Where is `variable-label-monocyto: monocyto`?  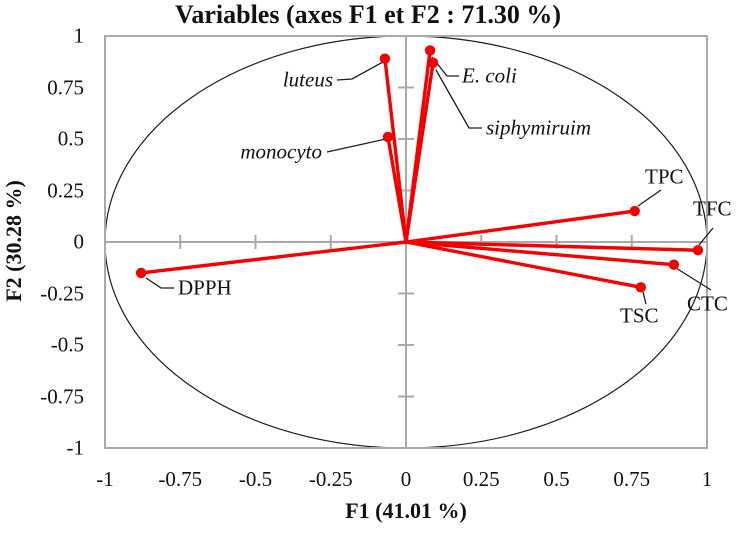 variable-label-monocyto: monocyto is located at coordinates (281, 151).